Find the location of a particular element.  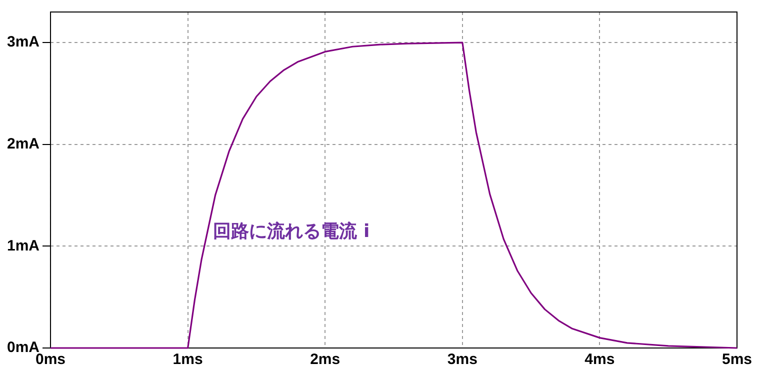

x-tick-label: 5ms is located at coordinates (737, 359).